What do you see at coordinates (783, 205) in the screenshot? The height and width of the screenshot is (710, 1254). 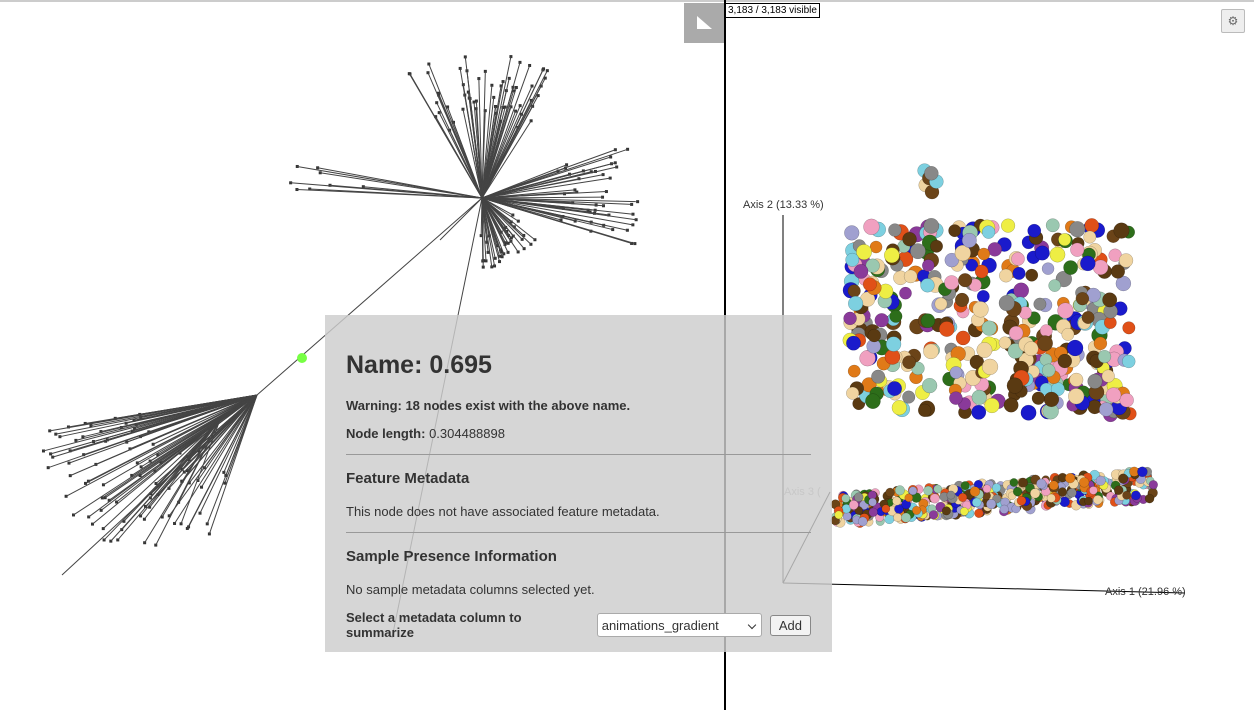 I see `axis-label: Axis 2 (13.33 %)` at bounding box center [783, 205].